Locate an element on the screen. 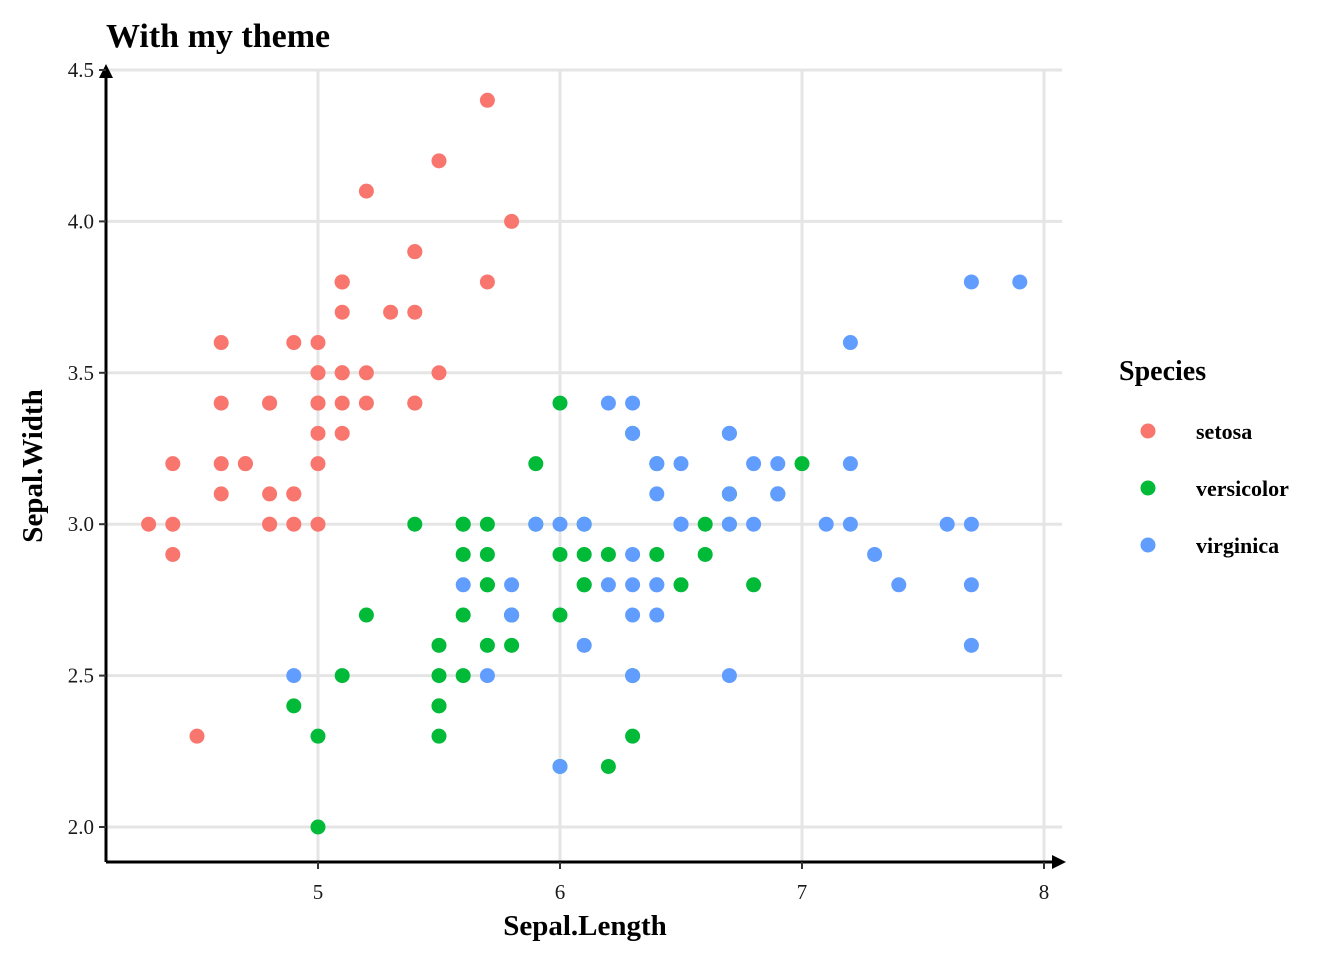 The width and height of the screenshot is (1344, 960). legend-title: Species is located at coordinates (1162, 371).